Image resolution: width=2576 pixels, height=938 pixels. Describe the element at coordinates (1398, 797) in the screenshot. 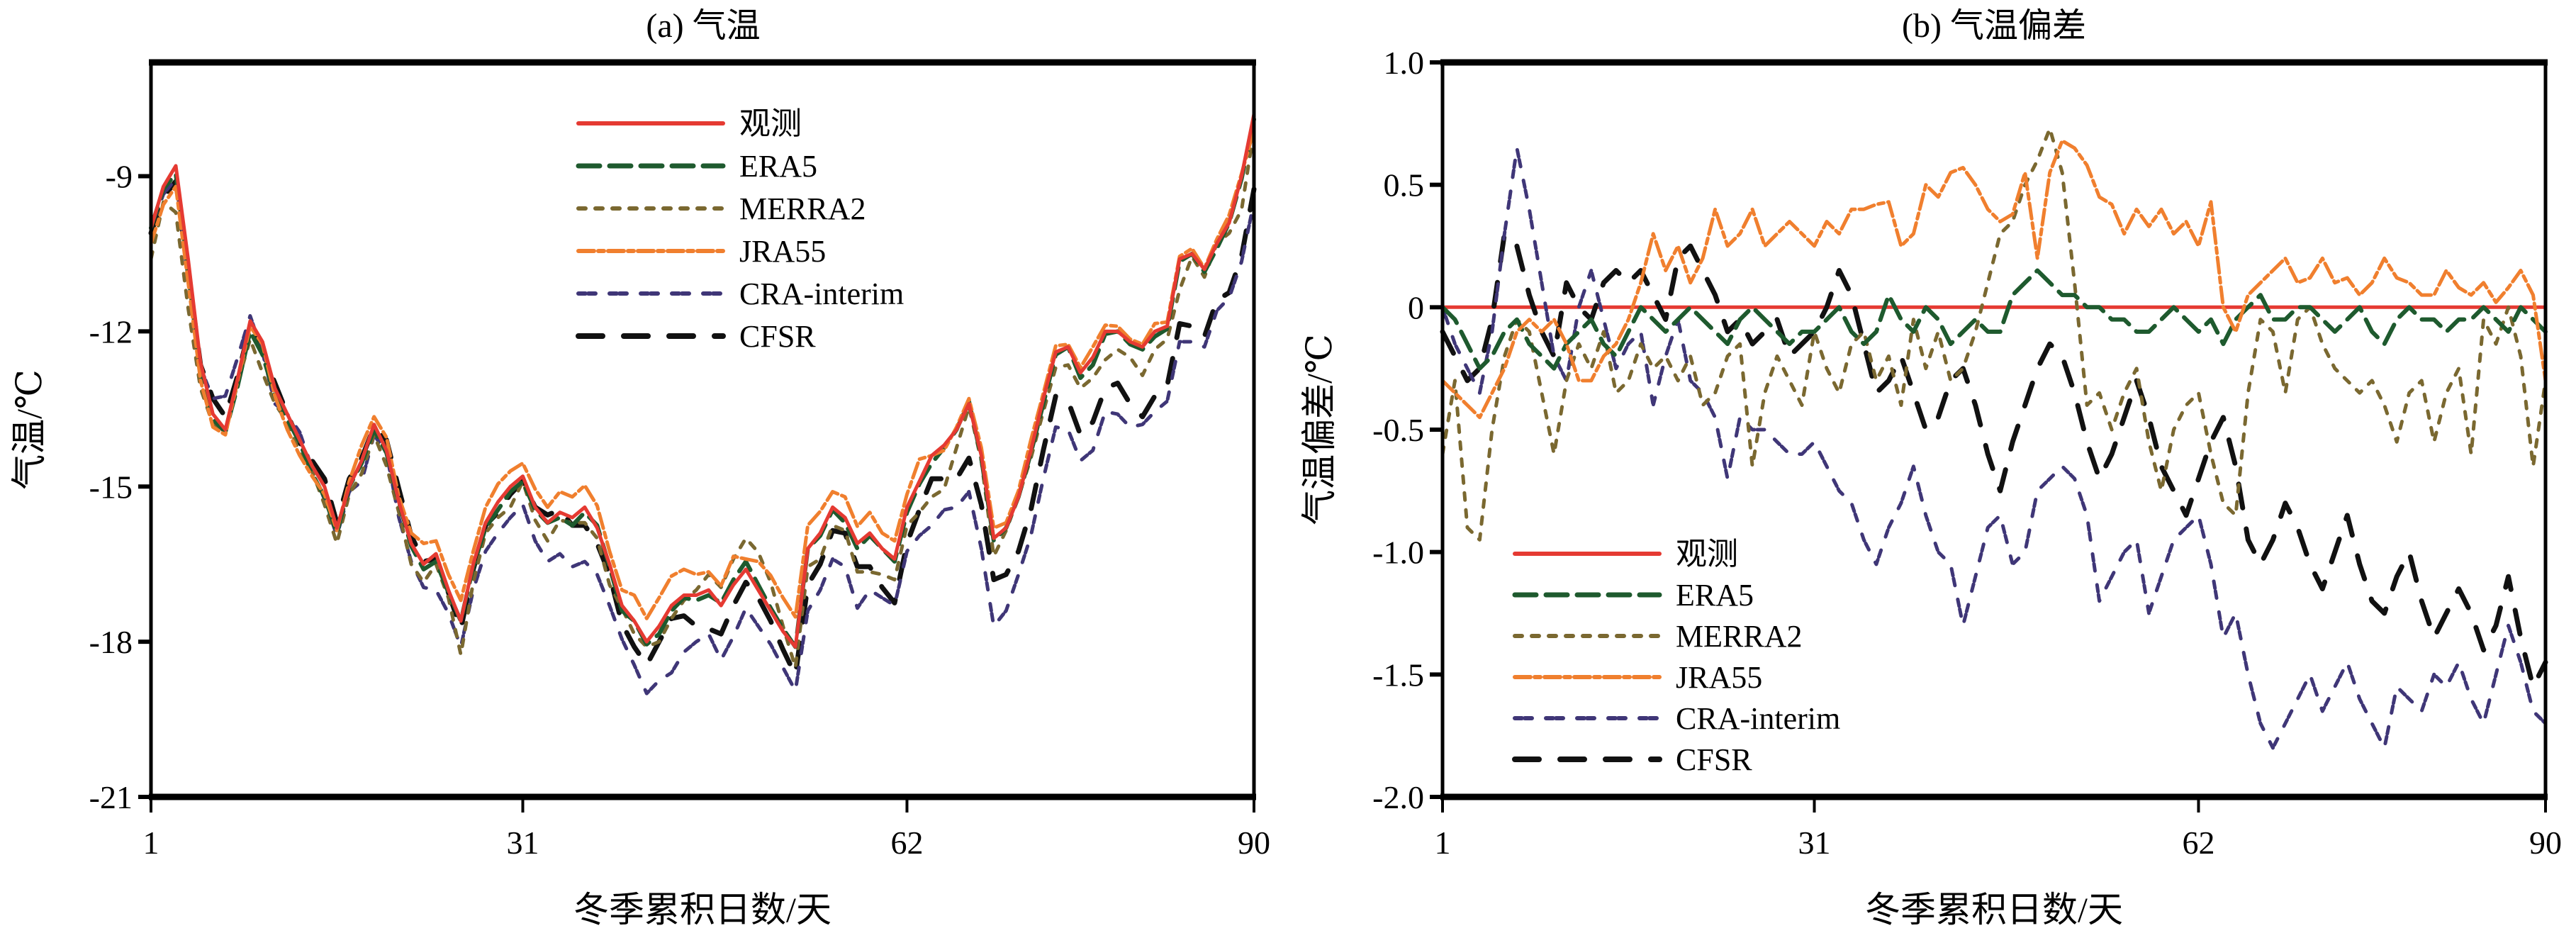

I see `y-tick-label: -2.0` at that location.